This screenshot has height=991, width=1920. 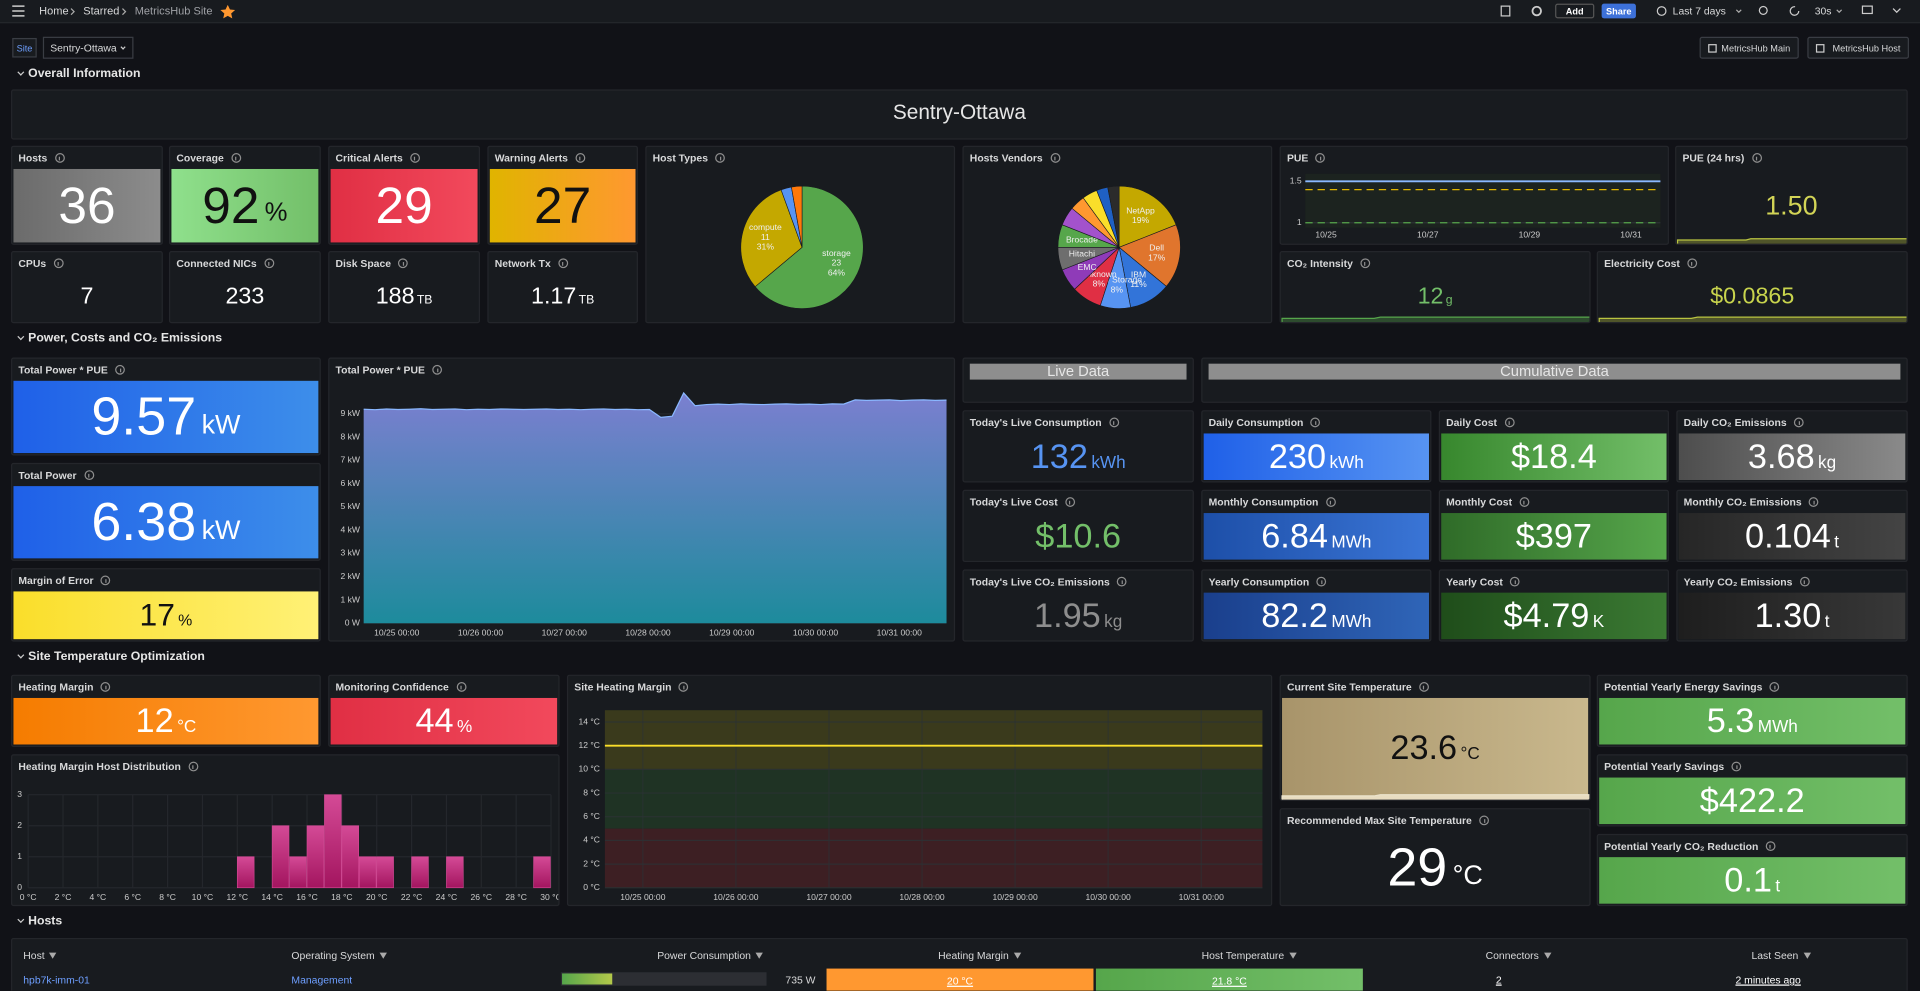 What do you see at coordinates (516, 897) in the screenshot?
I see `x-tick-label: 28 °C` at bounding box center [516, 897].